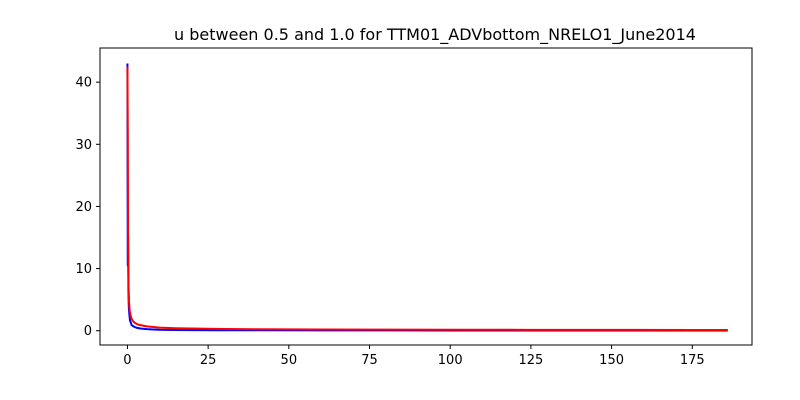 This screenshot has height=400, width=800. Describe the element at coordinates (83, 145) in the screenshot. I see `y-tick-label: 30` at that location.